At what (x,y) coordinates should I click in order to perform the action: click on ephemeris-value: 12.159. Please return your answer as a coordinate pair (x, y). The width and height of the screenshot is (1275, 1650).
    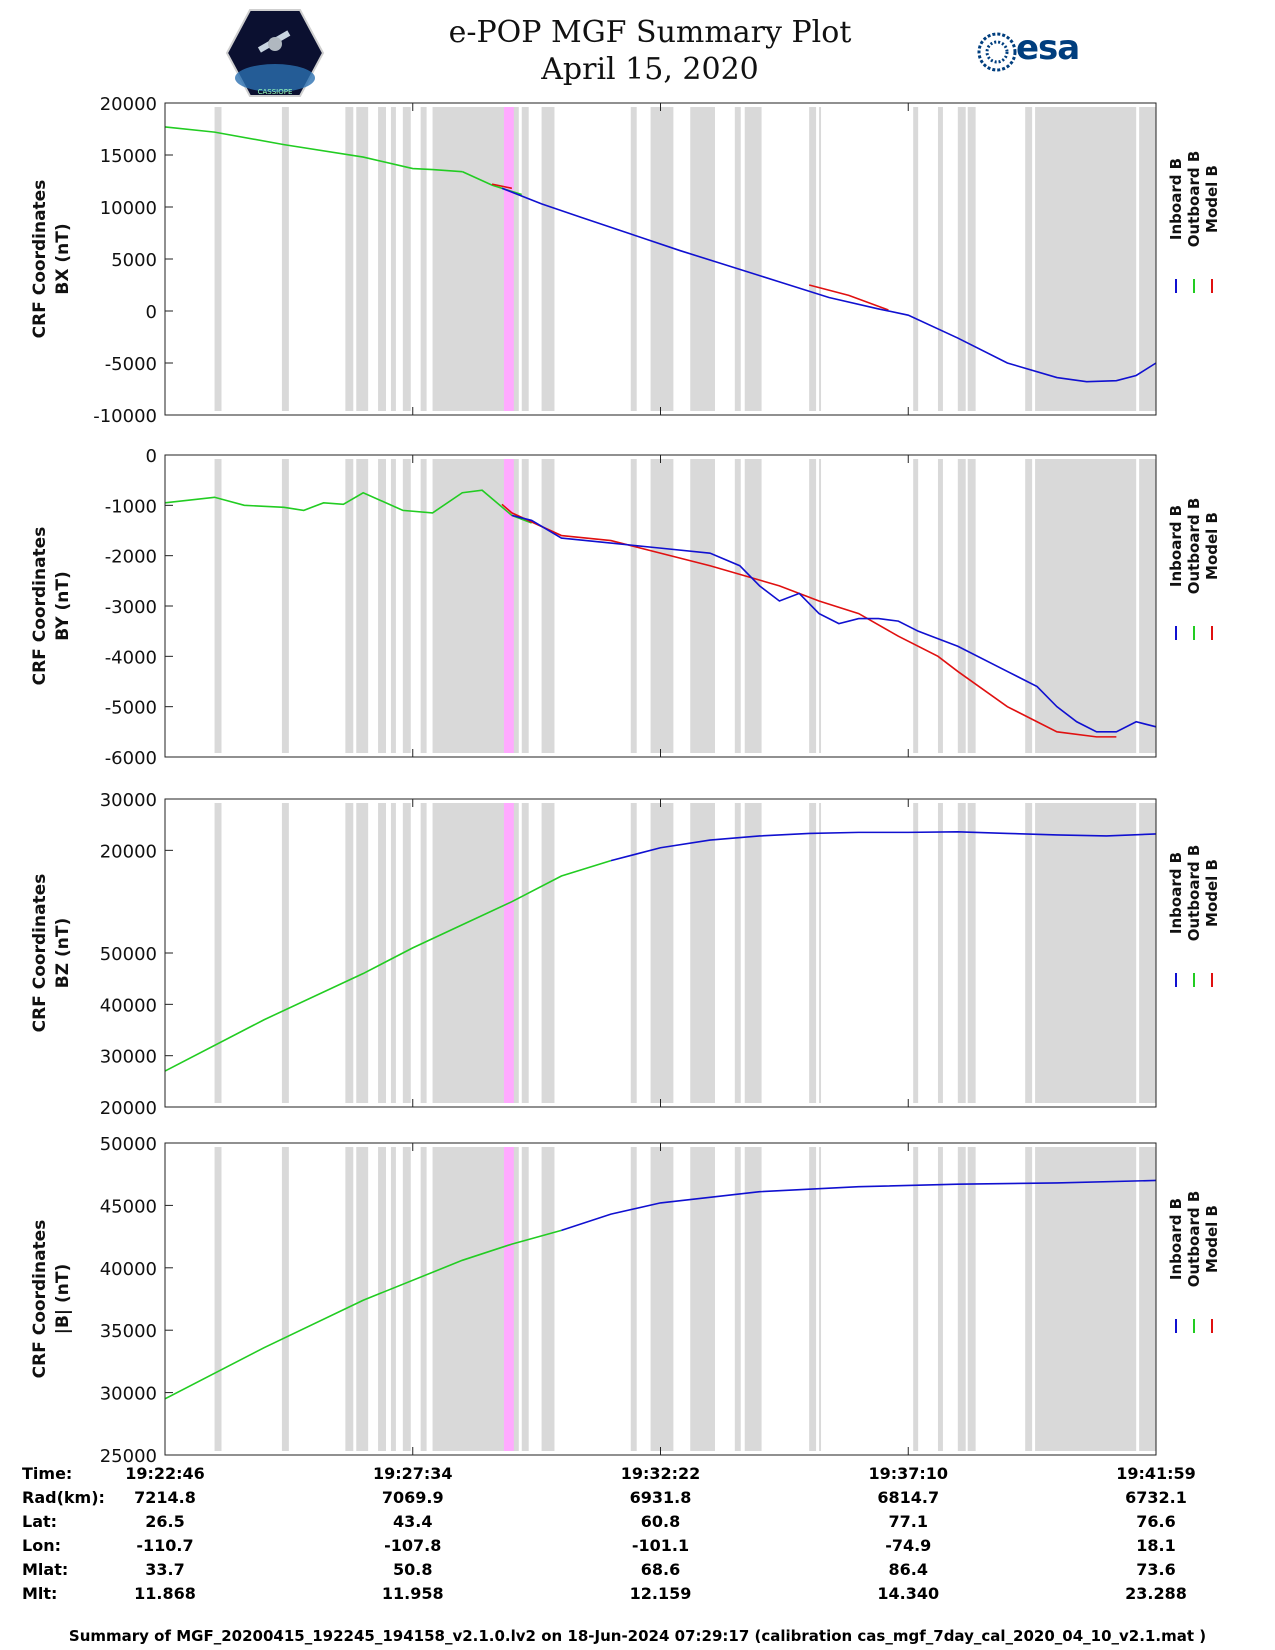
    Looking at the image, I should click on (660, 1593).